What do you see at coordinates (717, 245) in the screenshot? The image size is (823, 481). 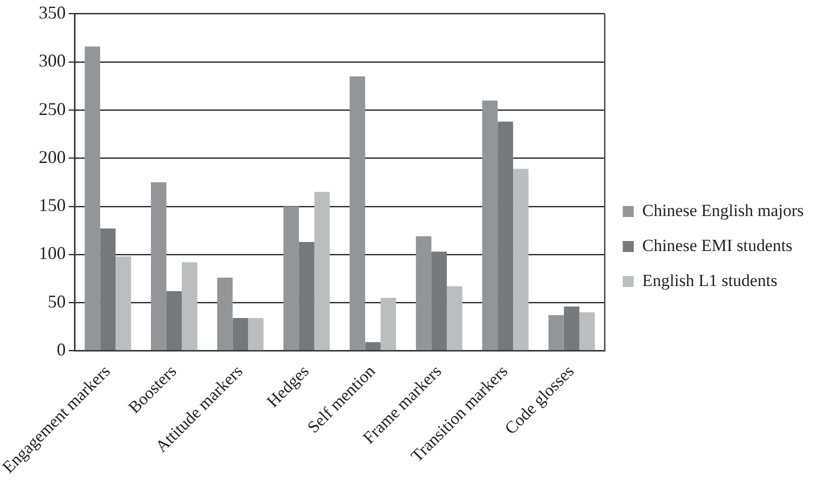 I see `legend-label: Chinese EMI students` at bounding box center [717, 245].